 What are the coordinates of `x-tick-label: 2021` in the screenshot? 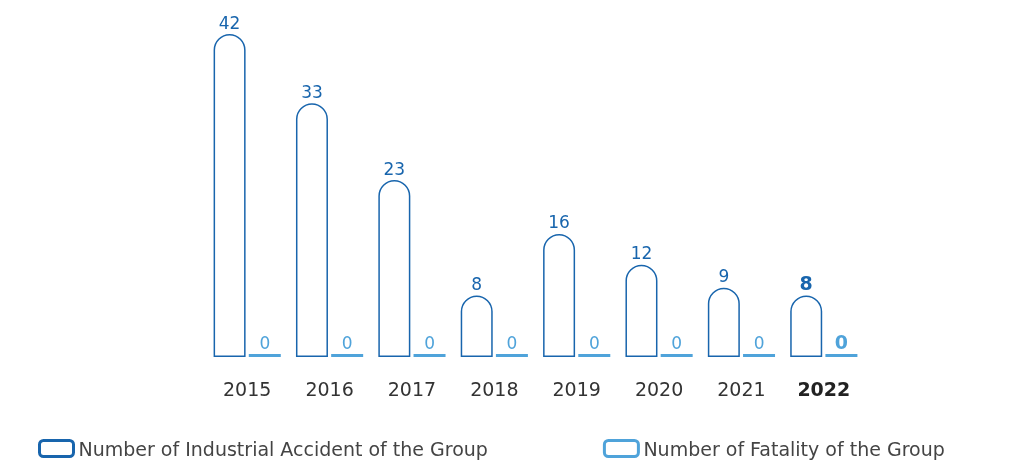 It's located at (741, 388).